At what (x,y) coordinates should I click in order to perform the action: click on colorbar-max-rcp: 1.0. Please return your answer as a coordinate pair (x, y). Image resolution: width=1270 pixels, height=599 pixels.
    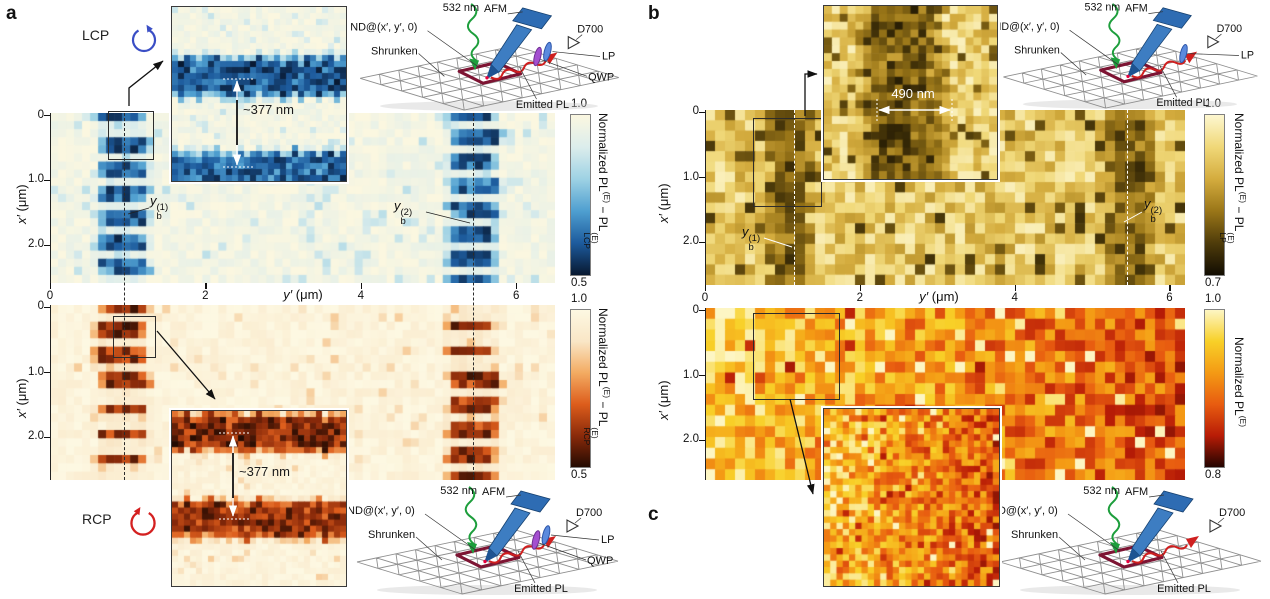
    Looking at the image, I should click on (579, 299).